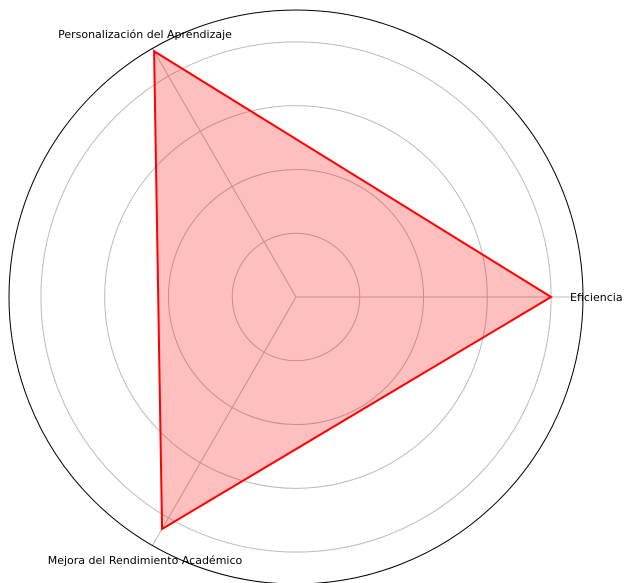  Describe the element at coordinates (145, 560) in the screenshot. I see `category-label: Mejora del Rendimiento Académico` at that location.